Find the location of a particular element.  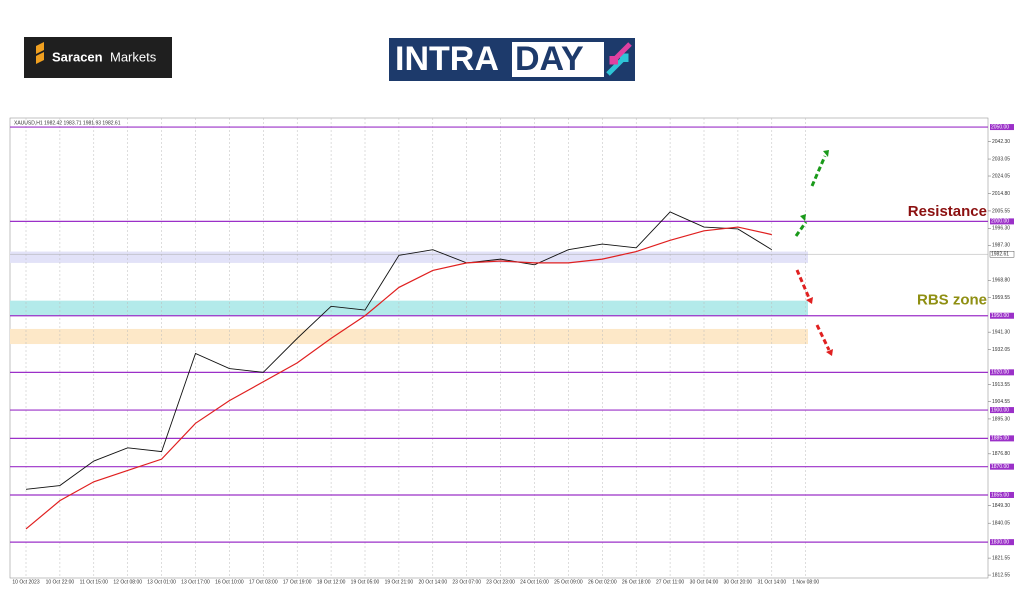

x-tick-label: 30 Oct 04:00 is located at coordinates (704, 582).